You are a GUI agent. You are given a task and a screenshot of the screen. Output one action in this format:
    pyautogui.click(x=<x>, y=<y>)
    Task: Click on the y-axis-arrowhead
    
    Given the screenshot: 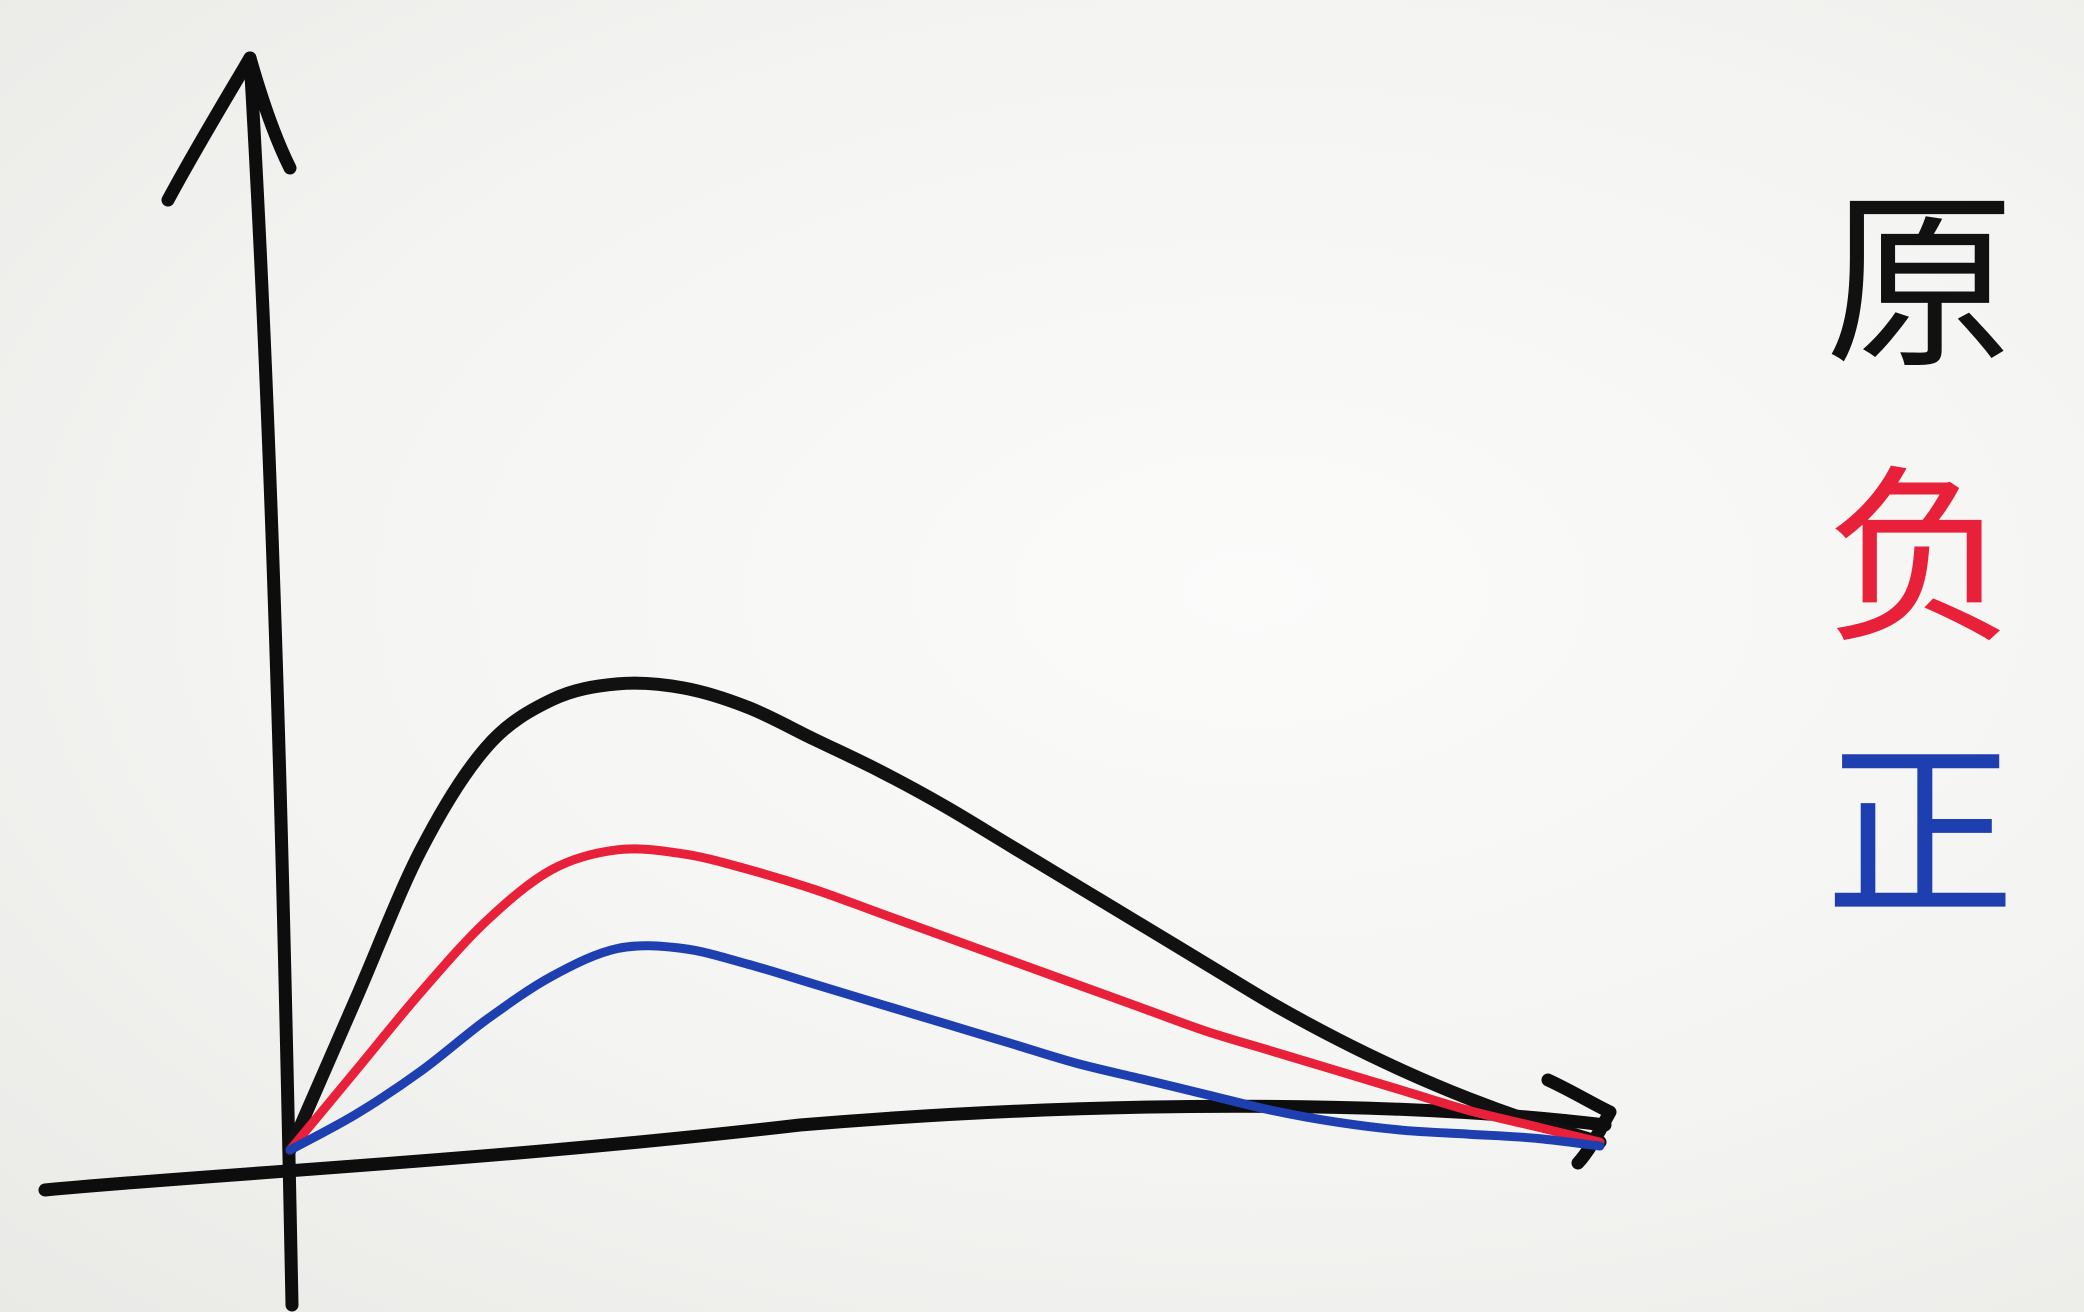 What is the action you would take?
    pyautogui.click(x=229, y=129)
    